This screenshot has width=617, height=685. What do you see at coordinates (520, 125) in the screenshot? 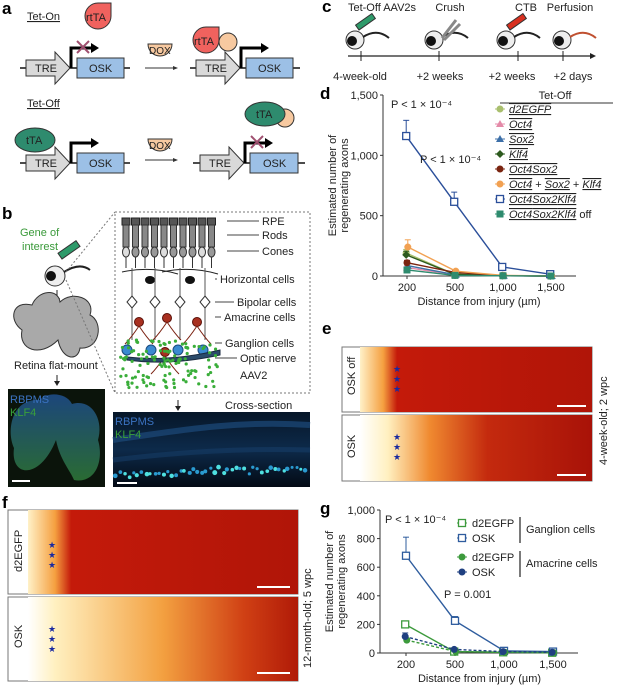
I see `legend-label: Oct4` at bounding box center [520, 125].